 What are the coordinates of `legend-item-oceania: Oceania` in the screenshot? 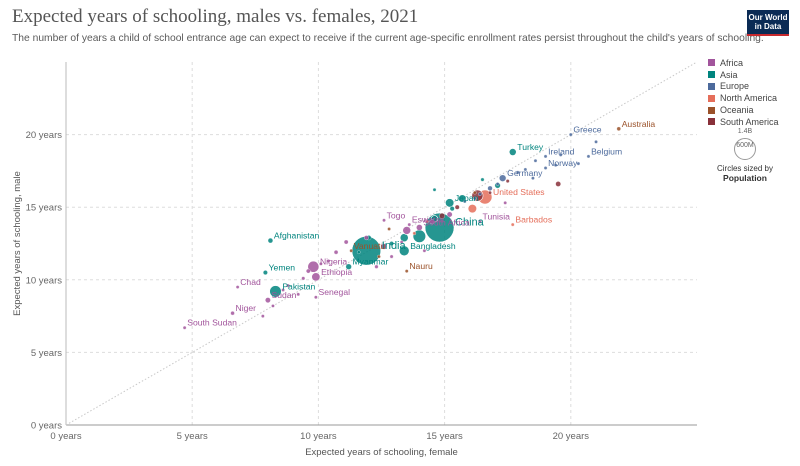 It's located at (743, 110).